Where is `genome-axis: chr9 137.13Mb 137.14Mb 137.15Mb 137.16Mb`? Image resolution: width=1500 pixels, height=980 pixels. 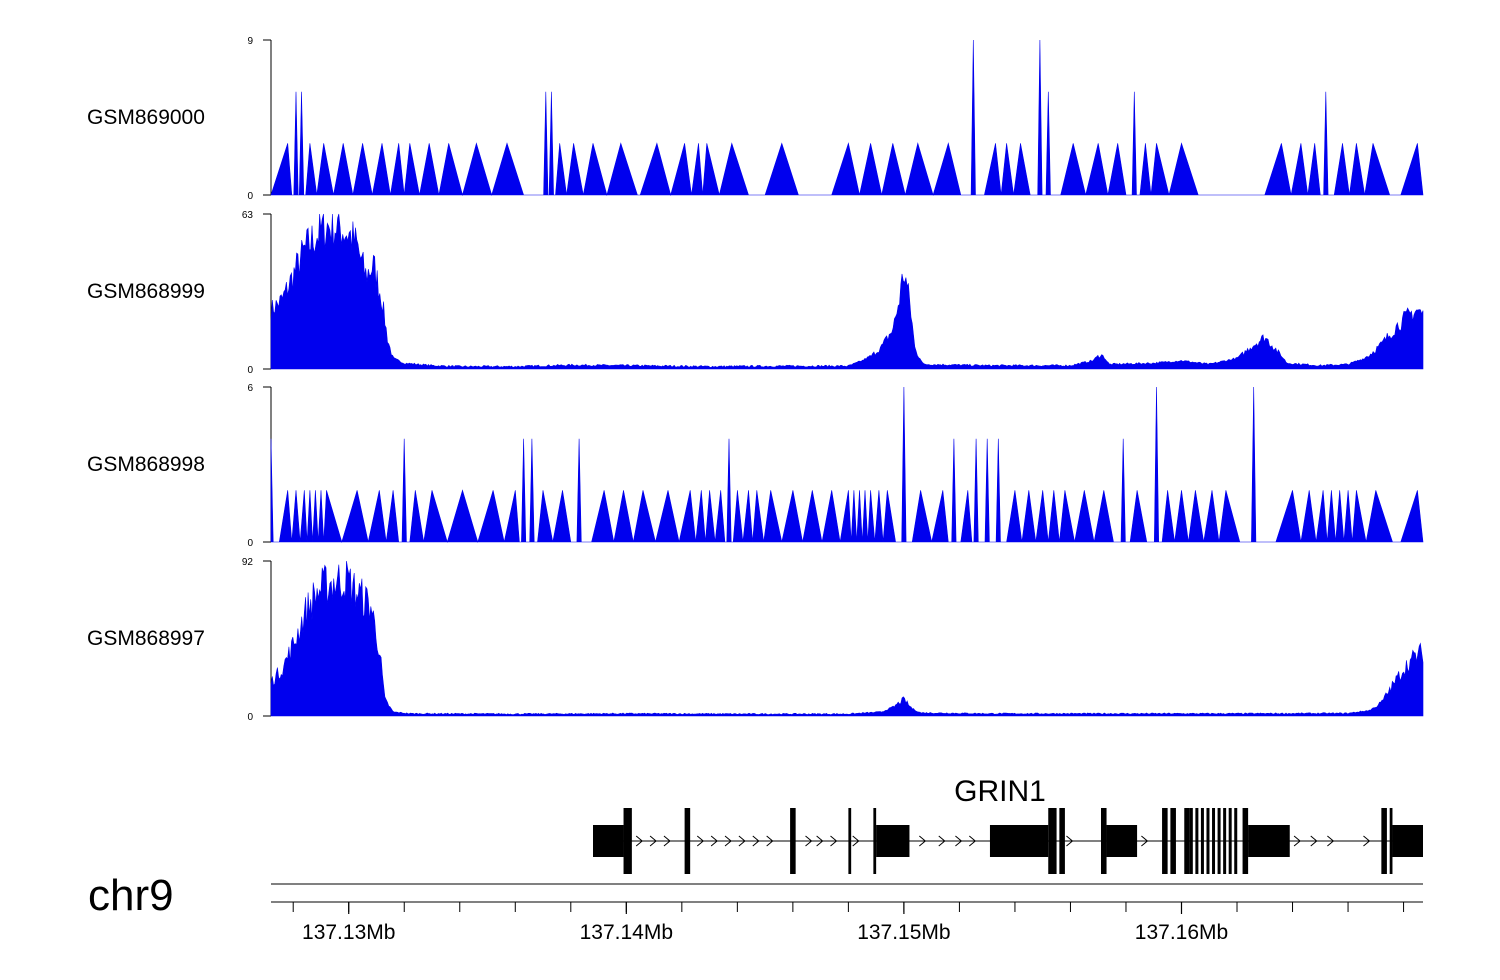 genome-axis: chr9 137.13Mb 137.14Mb 137.15Mb 137.16Mb is located at coordinates (755, 907).